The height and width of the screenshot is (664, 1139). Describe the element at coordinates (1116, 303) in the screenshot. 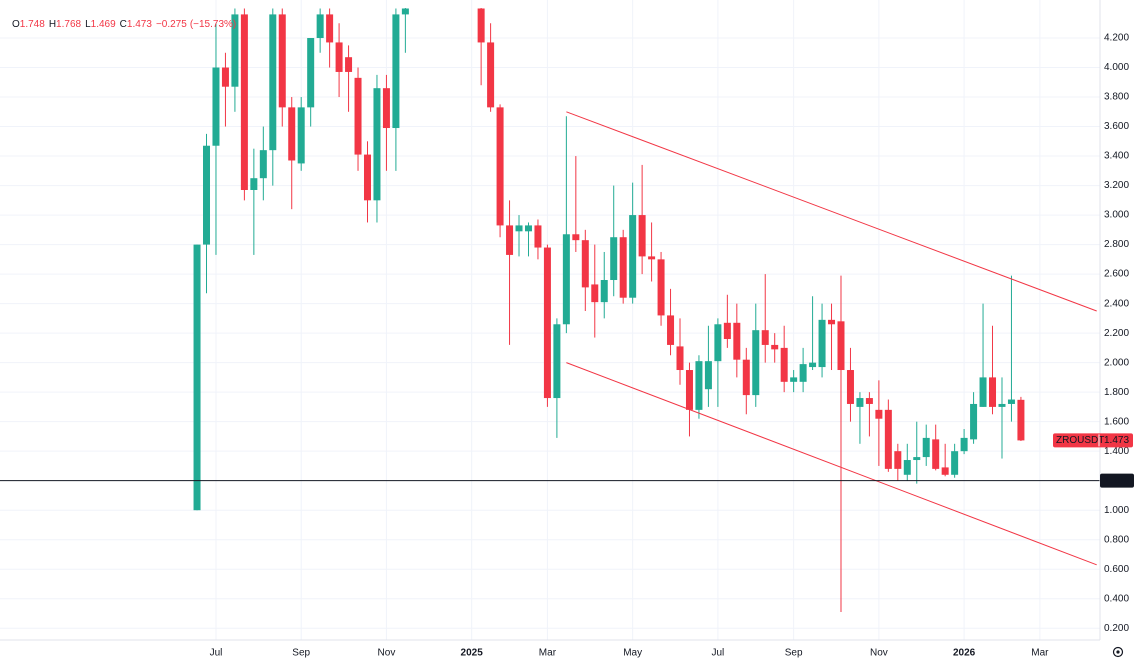

I see `y-tick-label: 2.400` at that location.